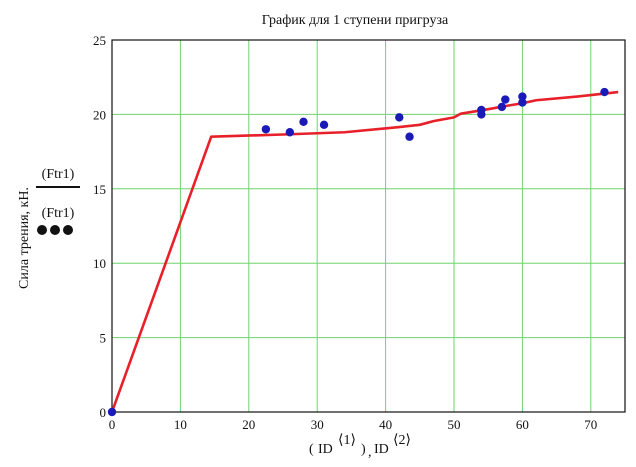 Image resolution: width=636 pixels, height=467 pixels. Describe the element at coordinates (522, 424) in the screenshot. I see `x-tick-label-6: 60` at that location.